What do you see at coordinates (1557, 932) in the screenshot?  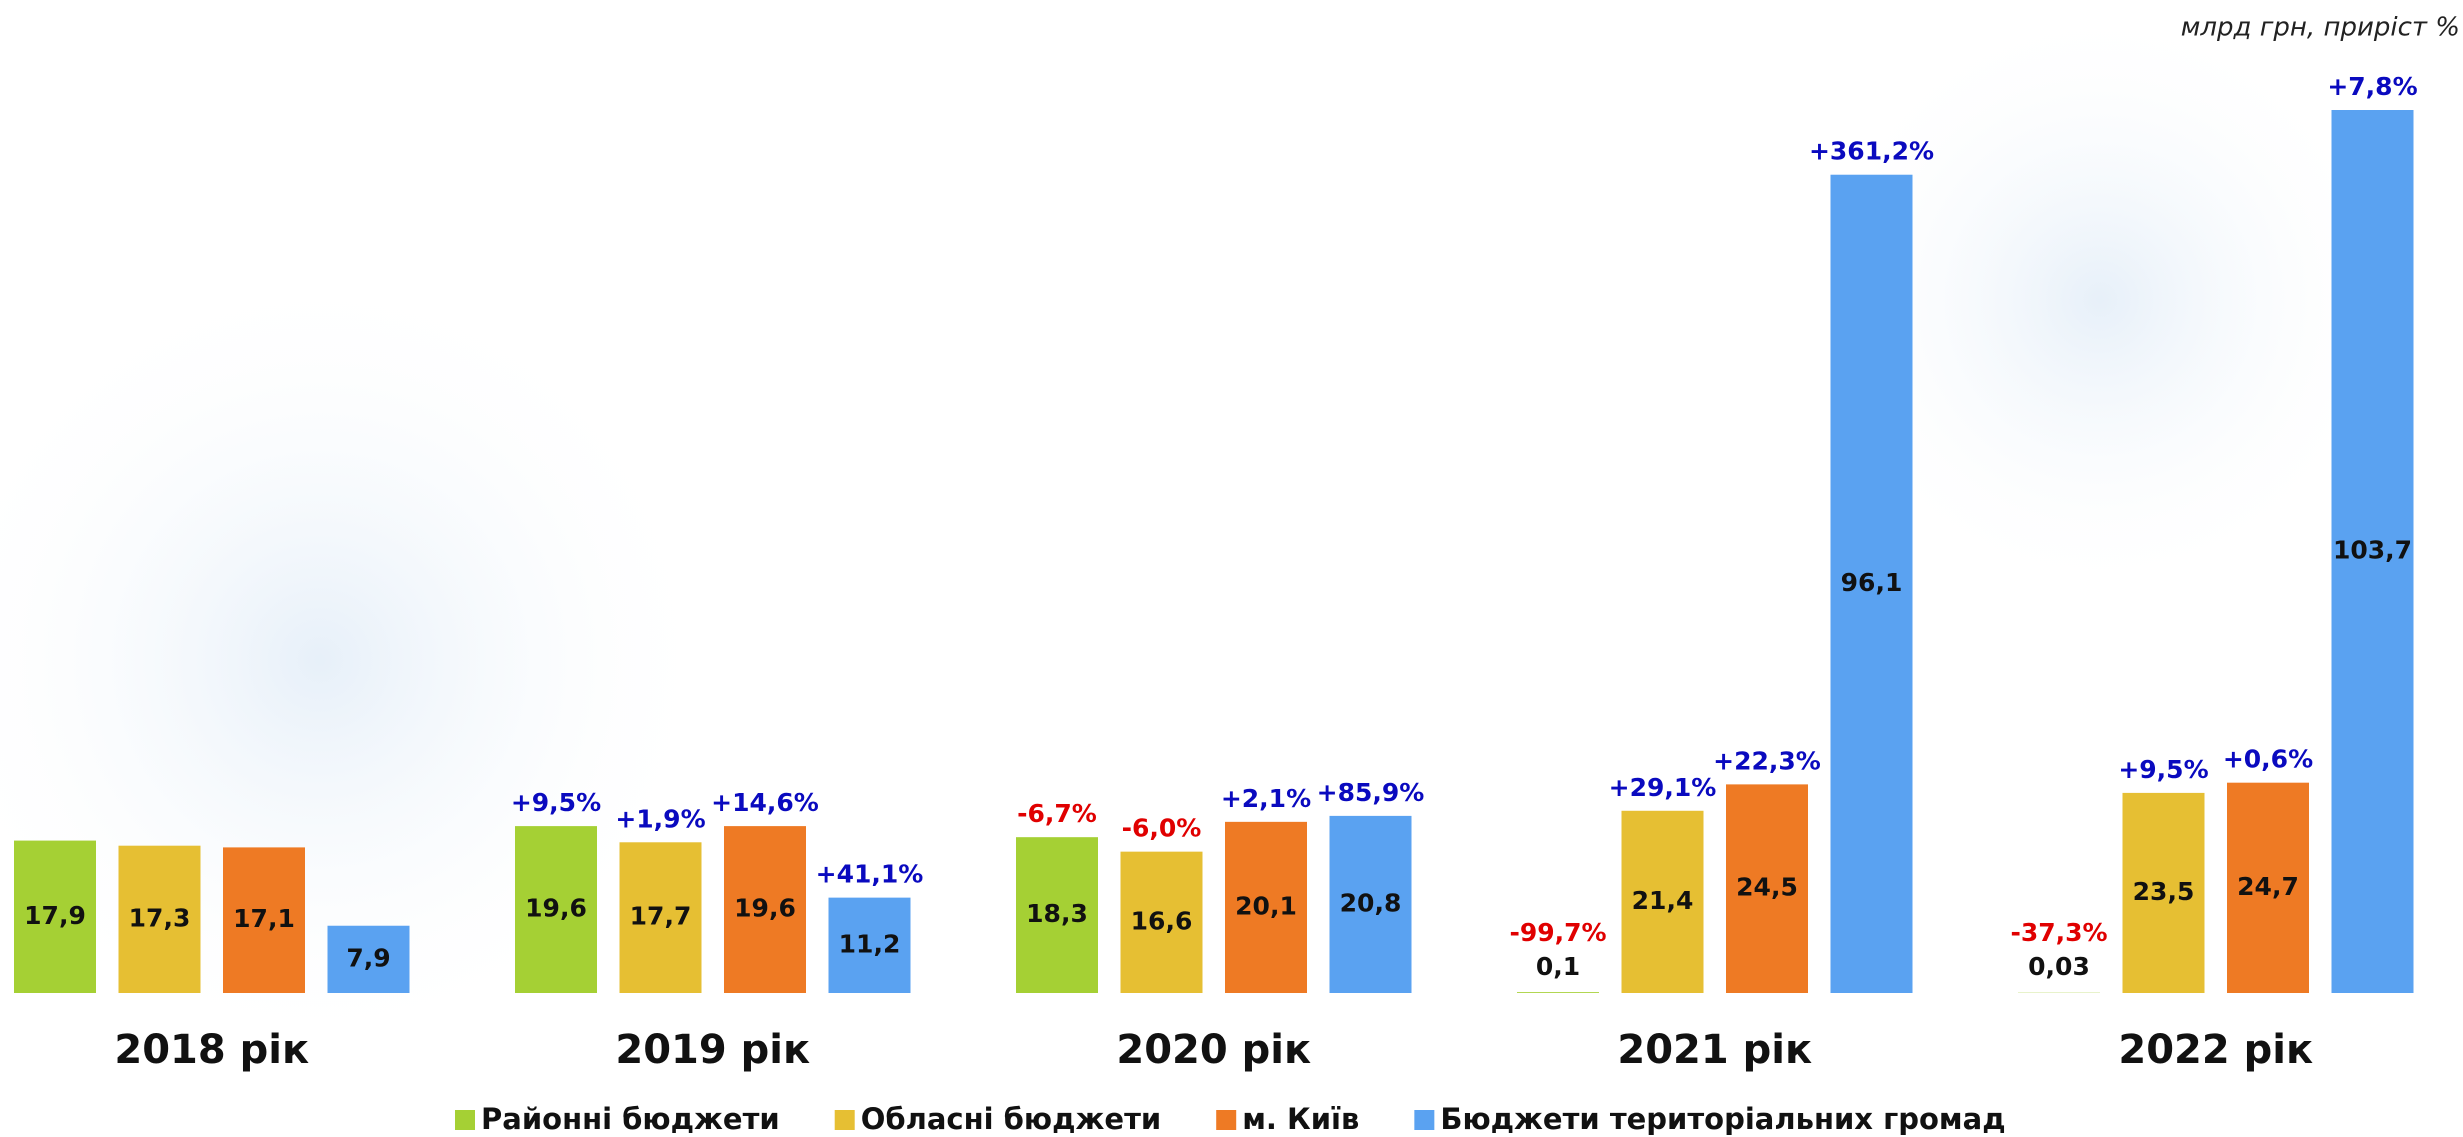 I see `growth-label: -99,7%` at bounding box center [1557, 932].